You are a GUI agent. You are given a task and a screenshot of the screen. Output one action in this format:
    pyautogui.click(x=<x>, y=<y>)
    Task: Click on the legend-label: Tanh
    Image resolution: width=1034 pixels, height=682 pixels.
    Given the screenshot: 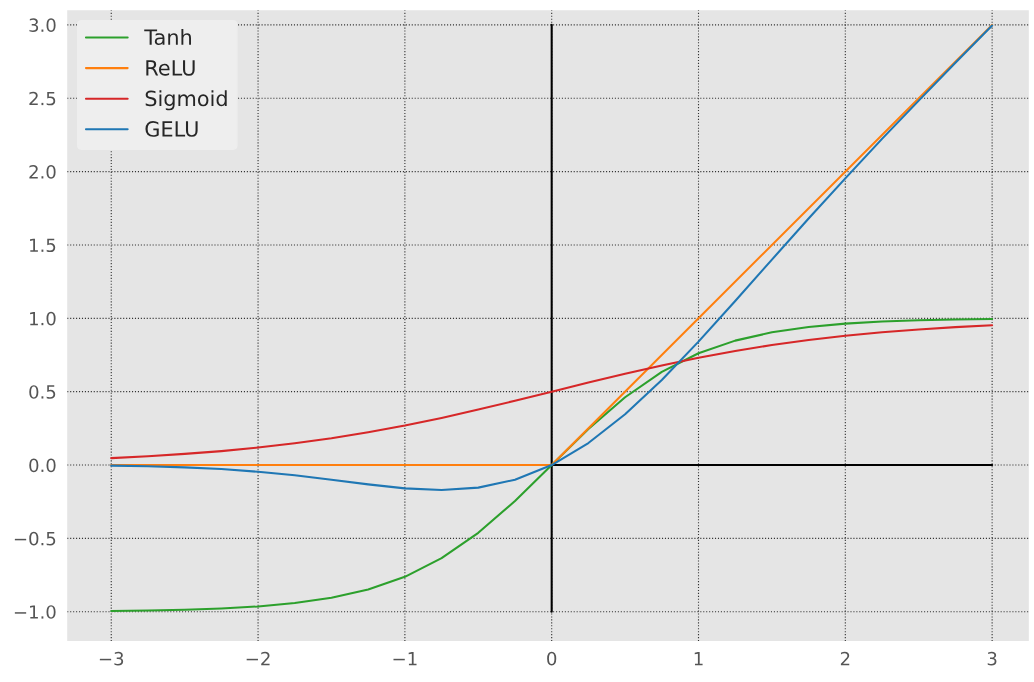 What is the action you would take?
    pyautogui.click(x=167, y=37)
    